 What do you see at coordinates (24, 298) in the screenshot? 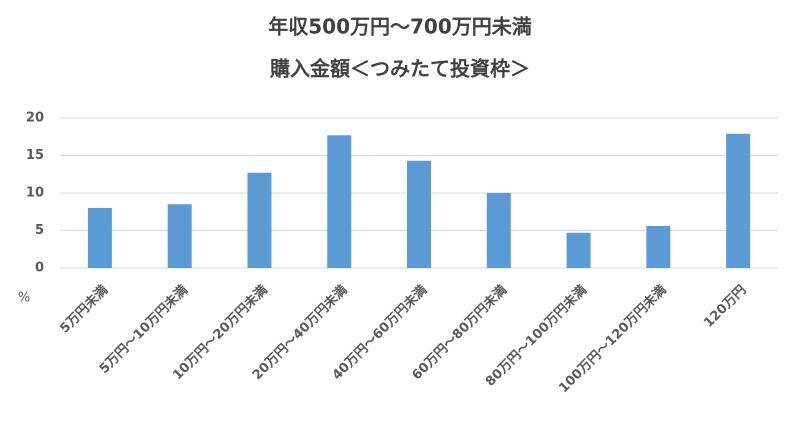
I see `y-axis-label: %` at bounding box center [24, 298].